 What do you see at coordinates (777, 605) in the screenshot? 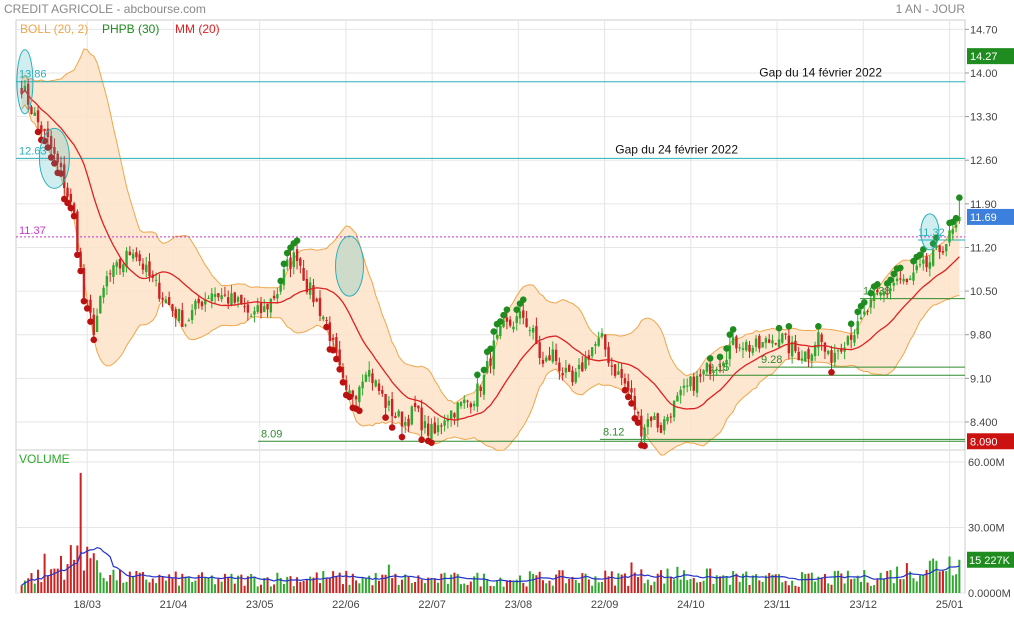
I see `x-tick-label: 23/11` at bounding box center [777, 605].